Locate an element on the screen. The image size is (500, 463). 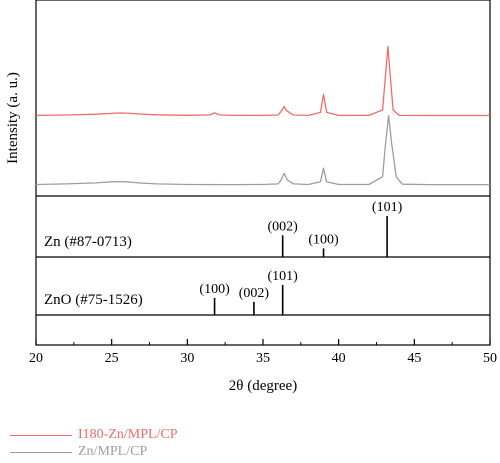
legend-label-i180: I180-Zn/MPL/CP is located at coordinates (128, 434).